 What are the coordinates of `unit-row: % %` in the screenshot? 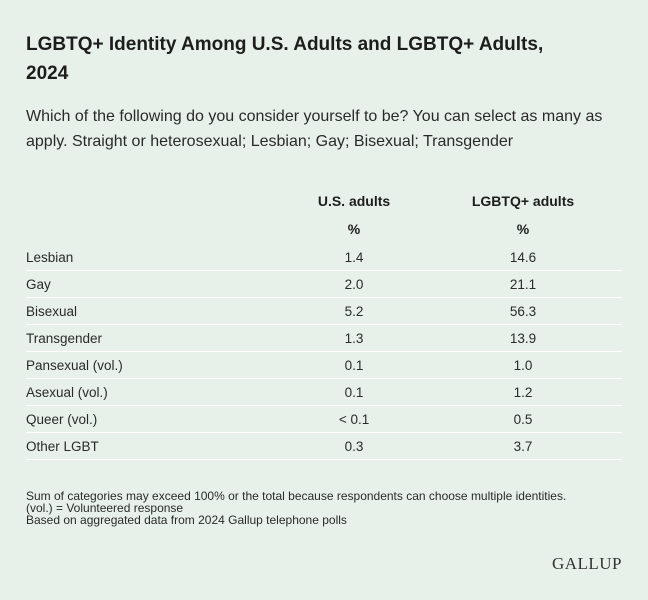 It's located at (324, 229).